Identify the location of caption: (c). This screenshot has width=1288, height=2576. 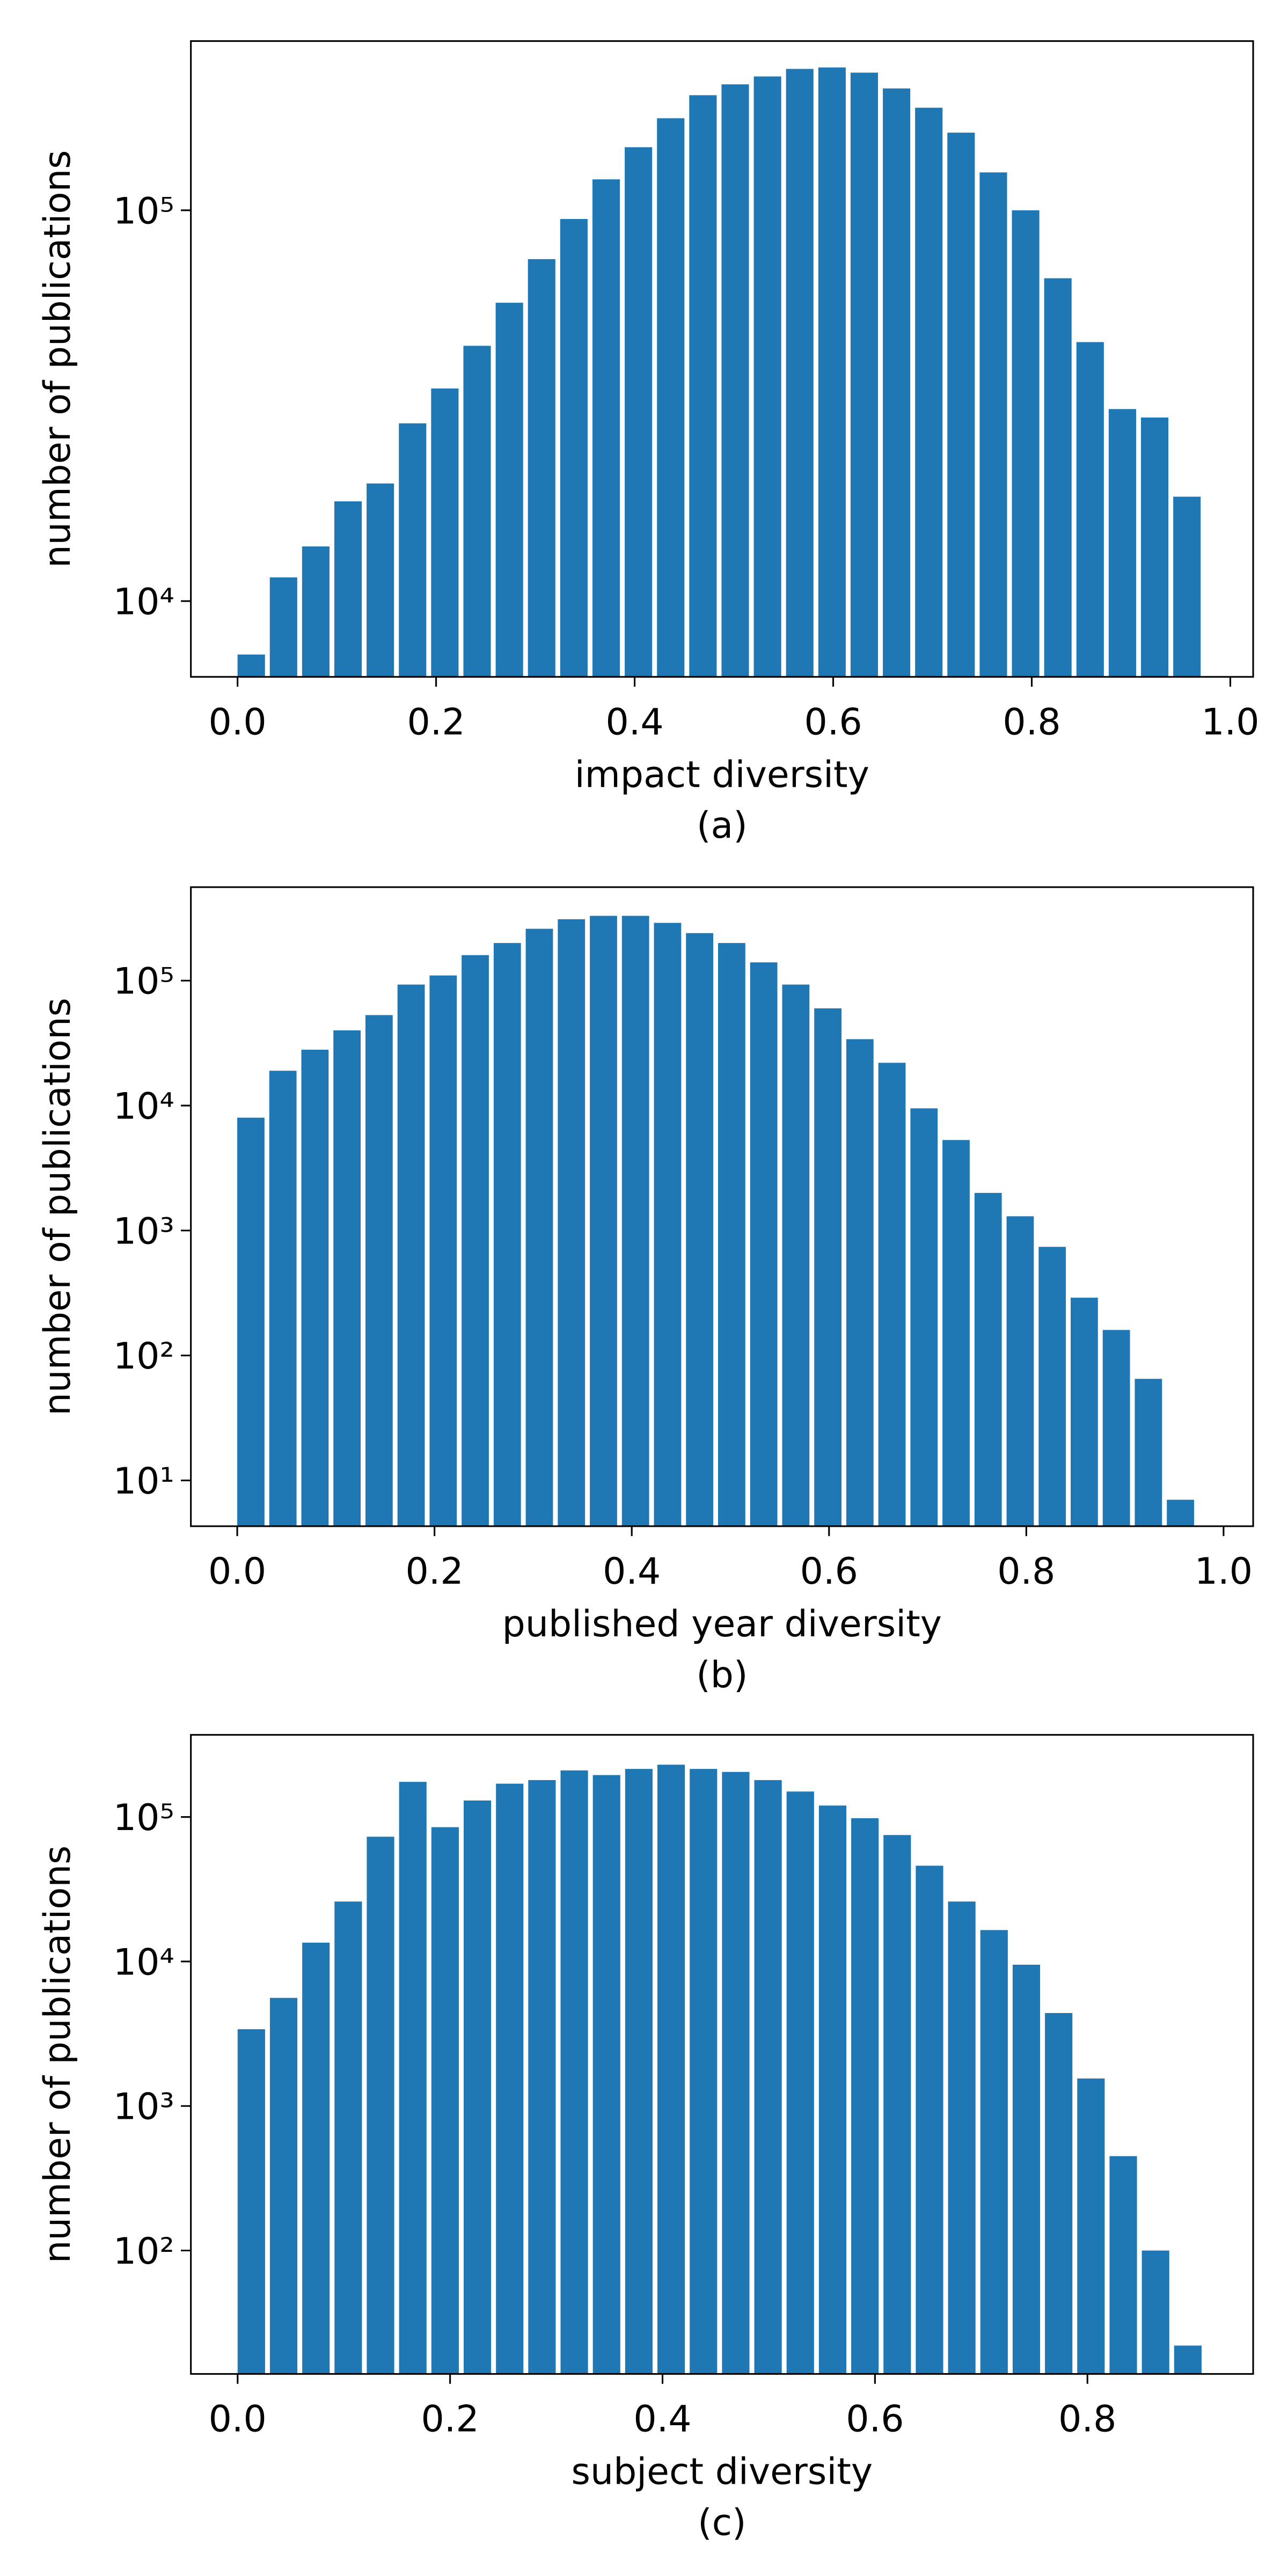
(722, 2522).